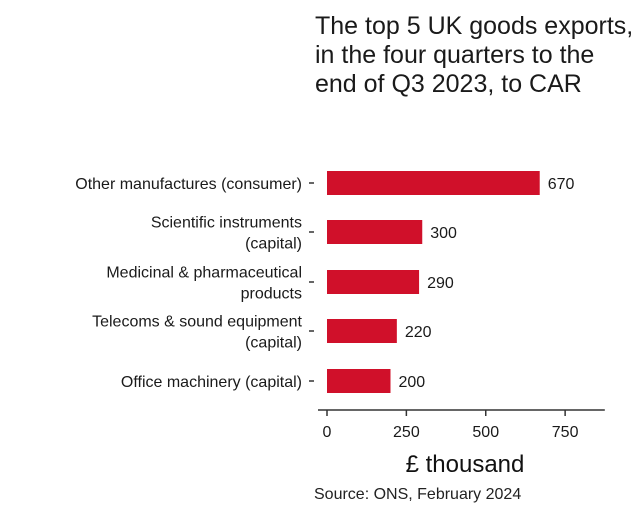  Describe the element at coordinates (211, 382) in the screenshot. I see `category-label: Office machinery (capital)` at that location.